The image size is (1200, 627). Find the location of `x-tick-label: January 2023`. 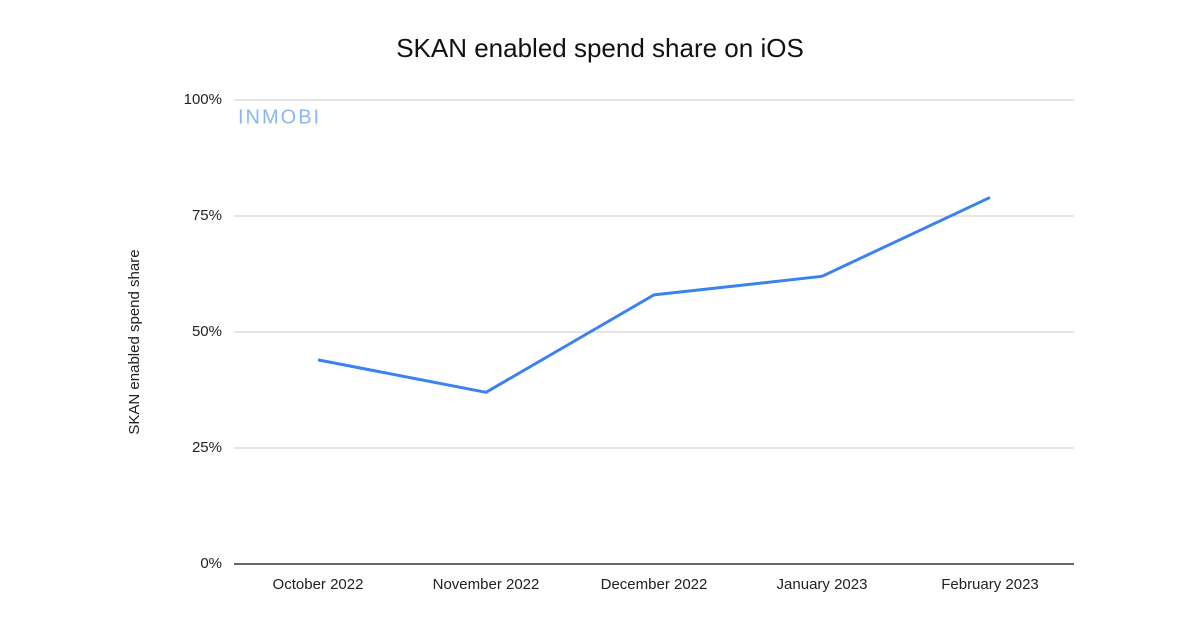

x-tick-label: January 2023 is located at coordinates (822, 584).